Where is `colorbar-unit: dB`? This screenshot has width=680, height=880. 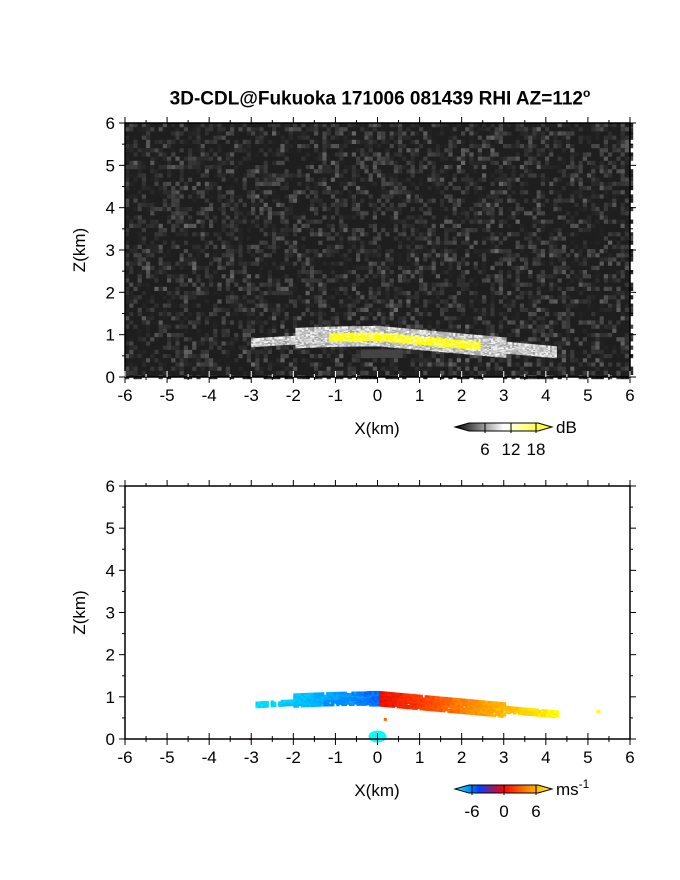
colorbar-unit: dB is located at coordinates (566, 427).